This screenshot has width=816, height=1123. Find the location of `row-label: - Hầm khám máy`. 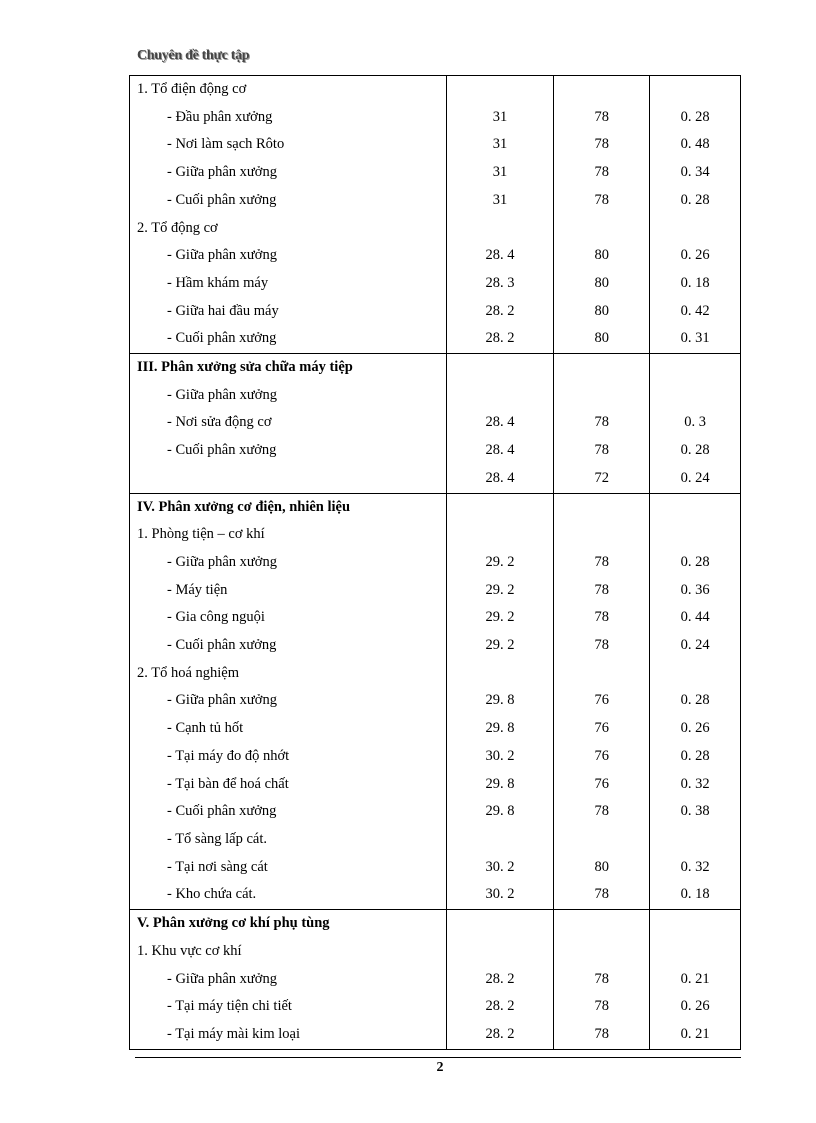

row-label: - Hầm khám máy is located at coordinates (288, 283).